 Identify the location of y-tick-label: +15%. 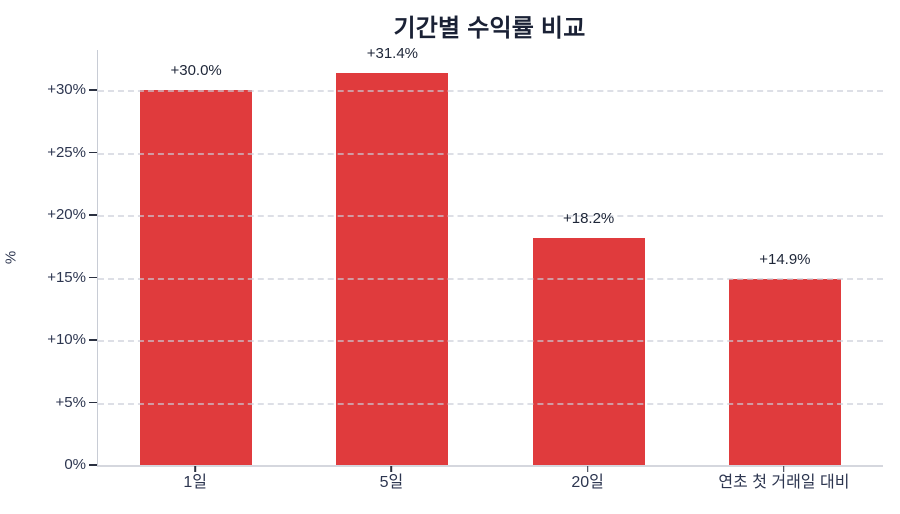
(66, 277).